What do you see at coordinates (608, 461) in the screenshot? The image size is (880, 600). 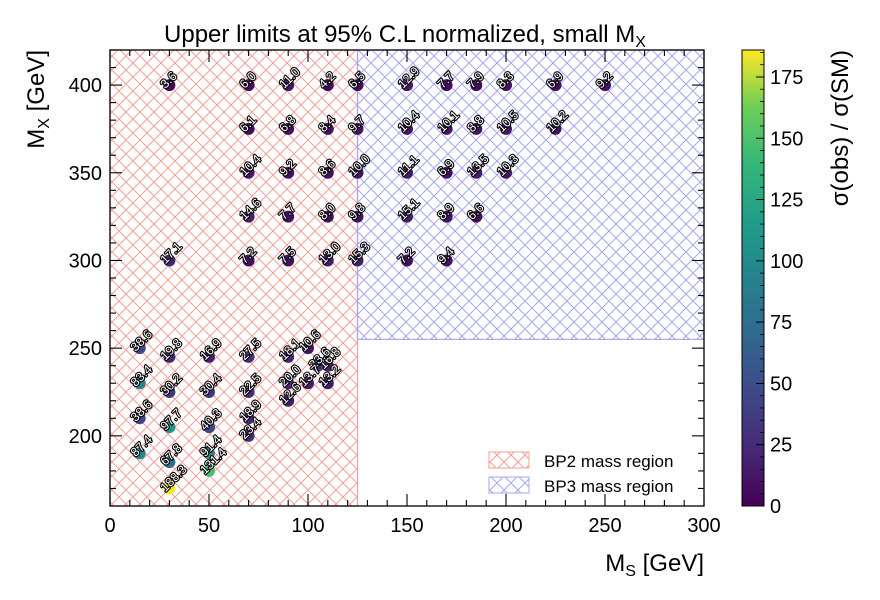 I see `legend-label: BP2 mass region` at bounding box center [608, 461].